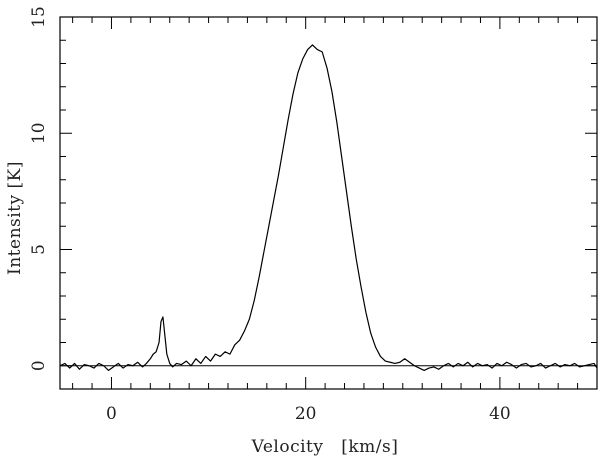 Image resolution: width=600 pixels, height=461 pixels. What do you see at coordinates (39, 133) in the screenshot?
I see `y-tick-label: 10` at bounding box center [39, 133].